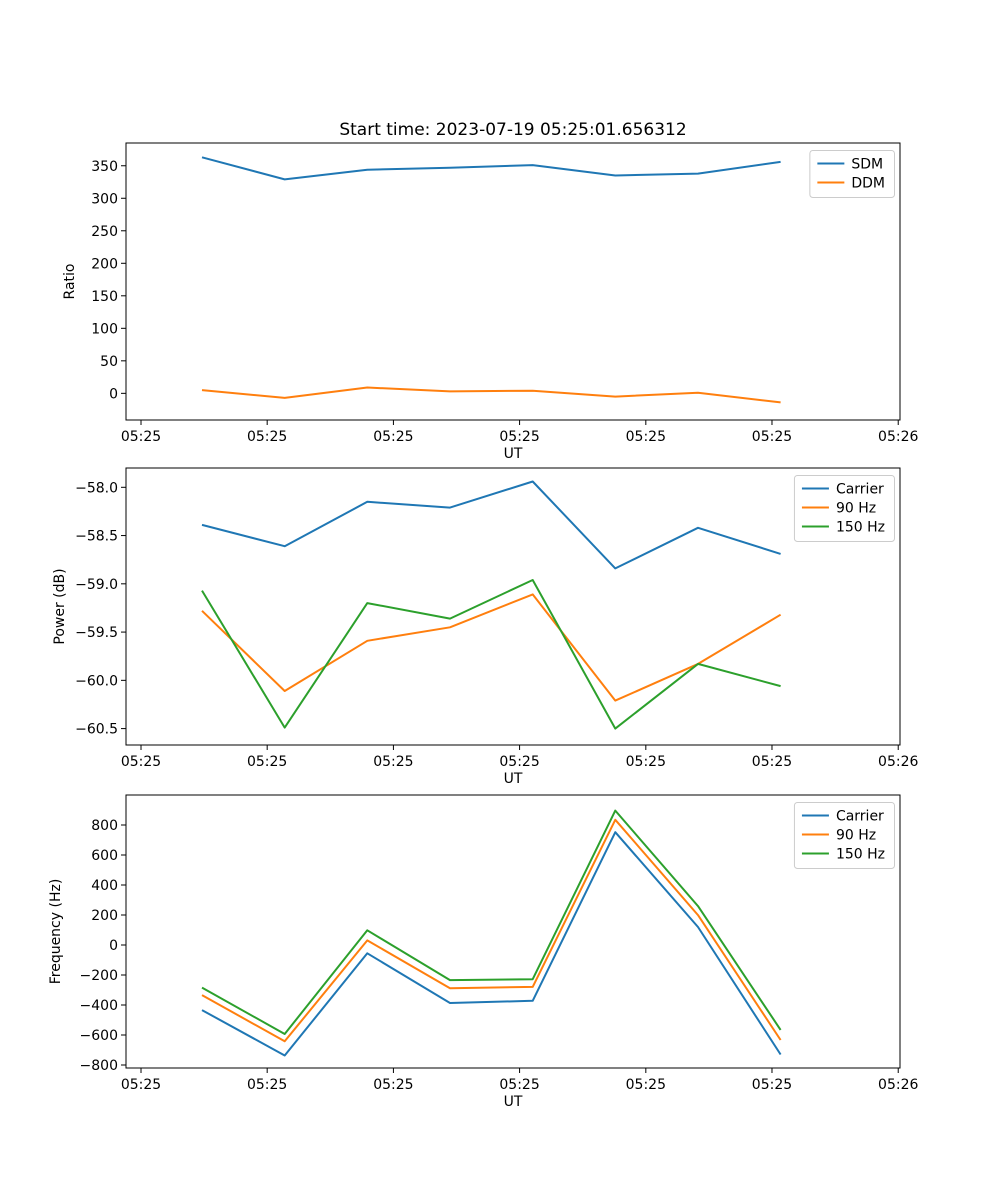 Image resolution: width=1000 pixels, height=1200 pixels. What do you see at coordinates (96, 730) in the screenshot?
I see `y-tick-label: −60.5` at bounding box center [96, 730].